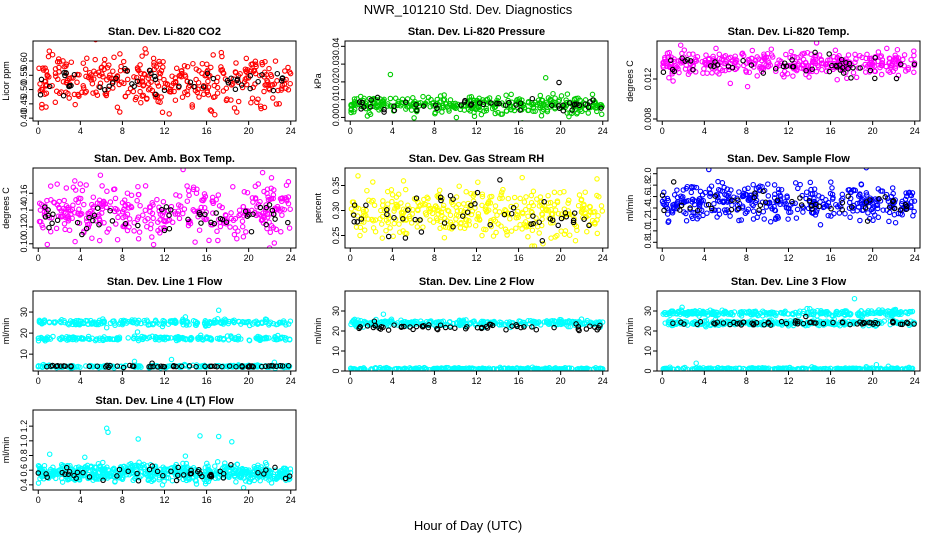 Image resolution: width=936 pixels, height=540 pixels. Describe the element at coordinates (603, 131) in the screenshot. I see `x-tick-label: 24` at that location.